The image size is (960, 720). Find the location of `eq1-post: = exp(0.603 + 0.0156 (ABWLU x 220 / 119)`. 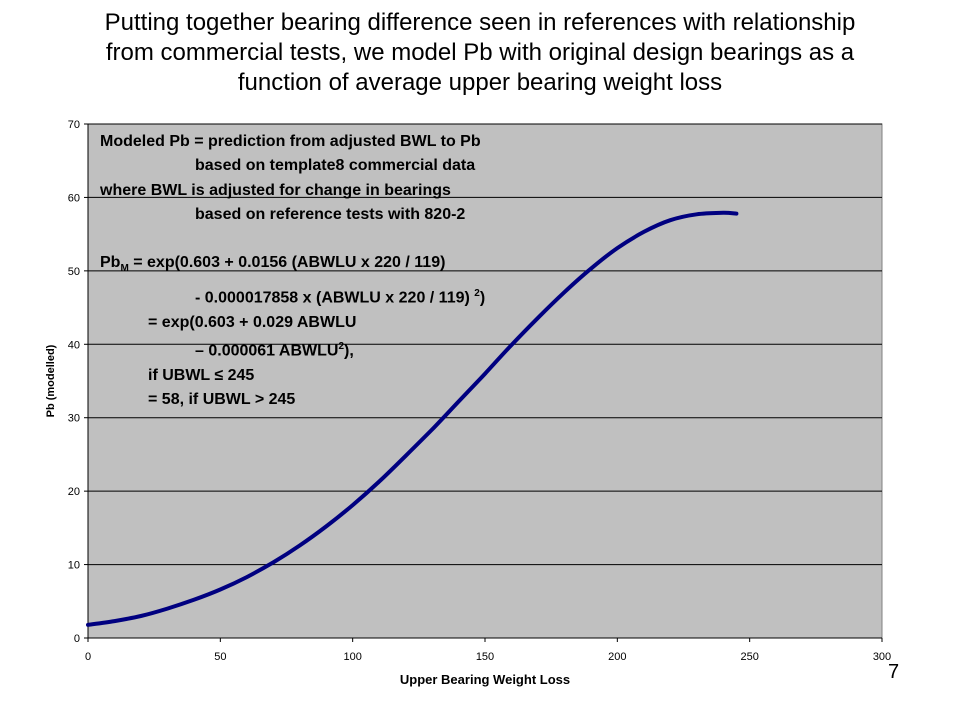

eq1-post: = exp(0.603 + 0.0156 (ABWLU x 220 / 119) is located at coordinates (287, 263).